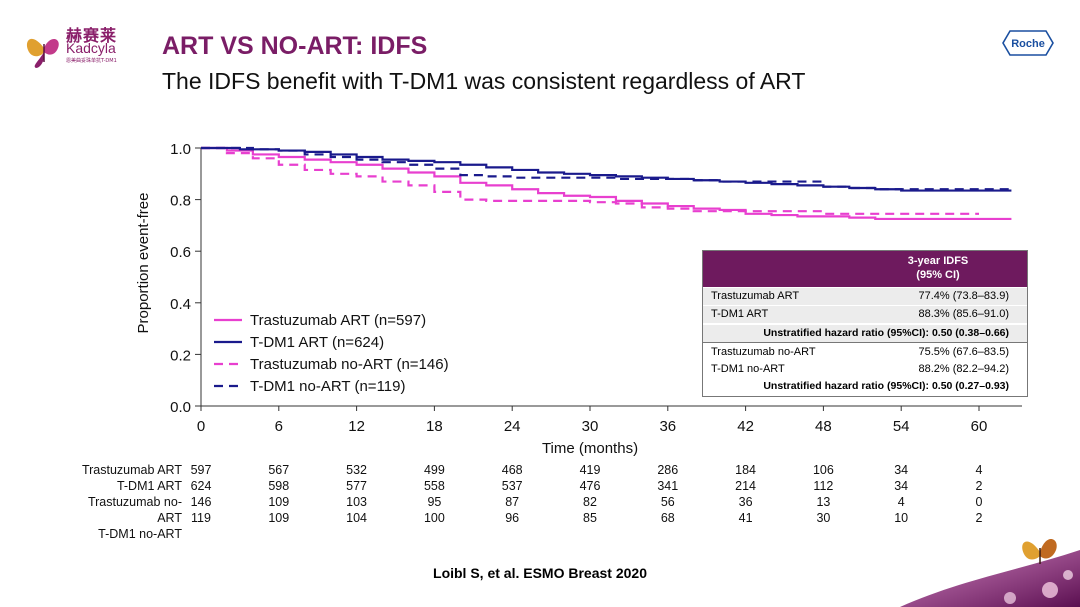 The height and width of the screenshot is (607, 1080). What do you see at coordinates (357, 502) in the screenshot?
I see `risk-cell: 103` at bounding box center [357, 502].